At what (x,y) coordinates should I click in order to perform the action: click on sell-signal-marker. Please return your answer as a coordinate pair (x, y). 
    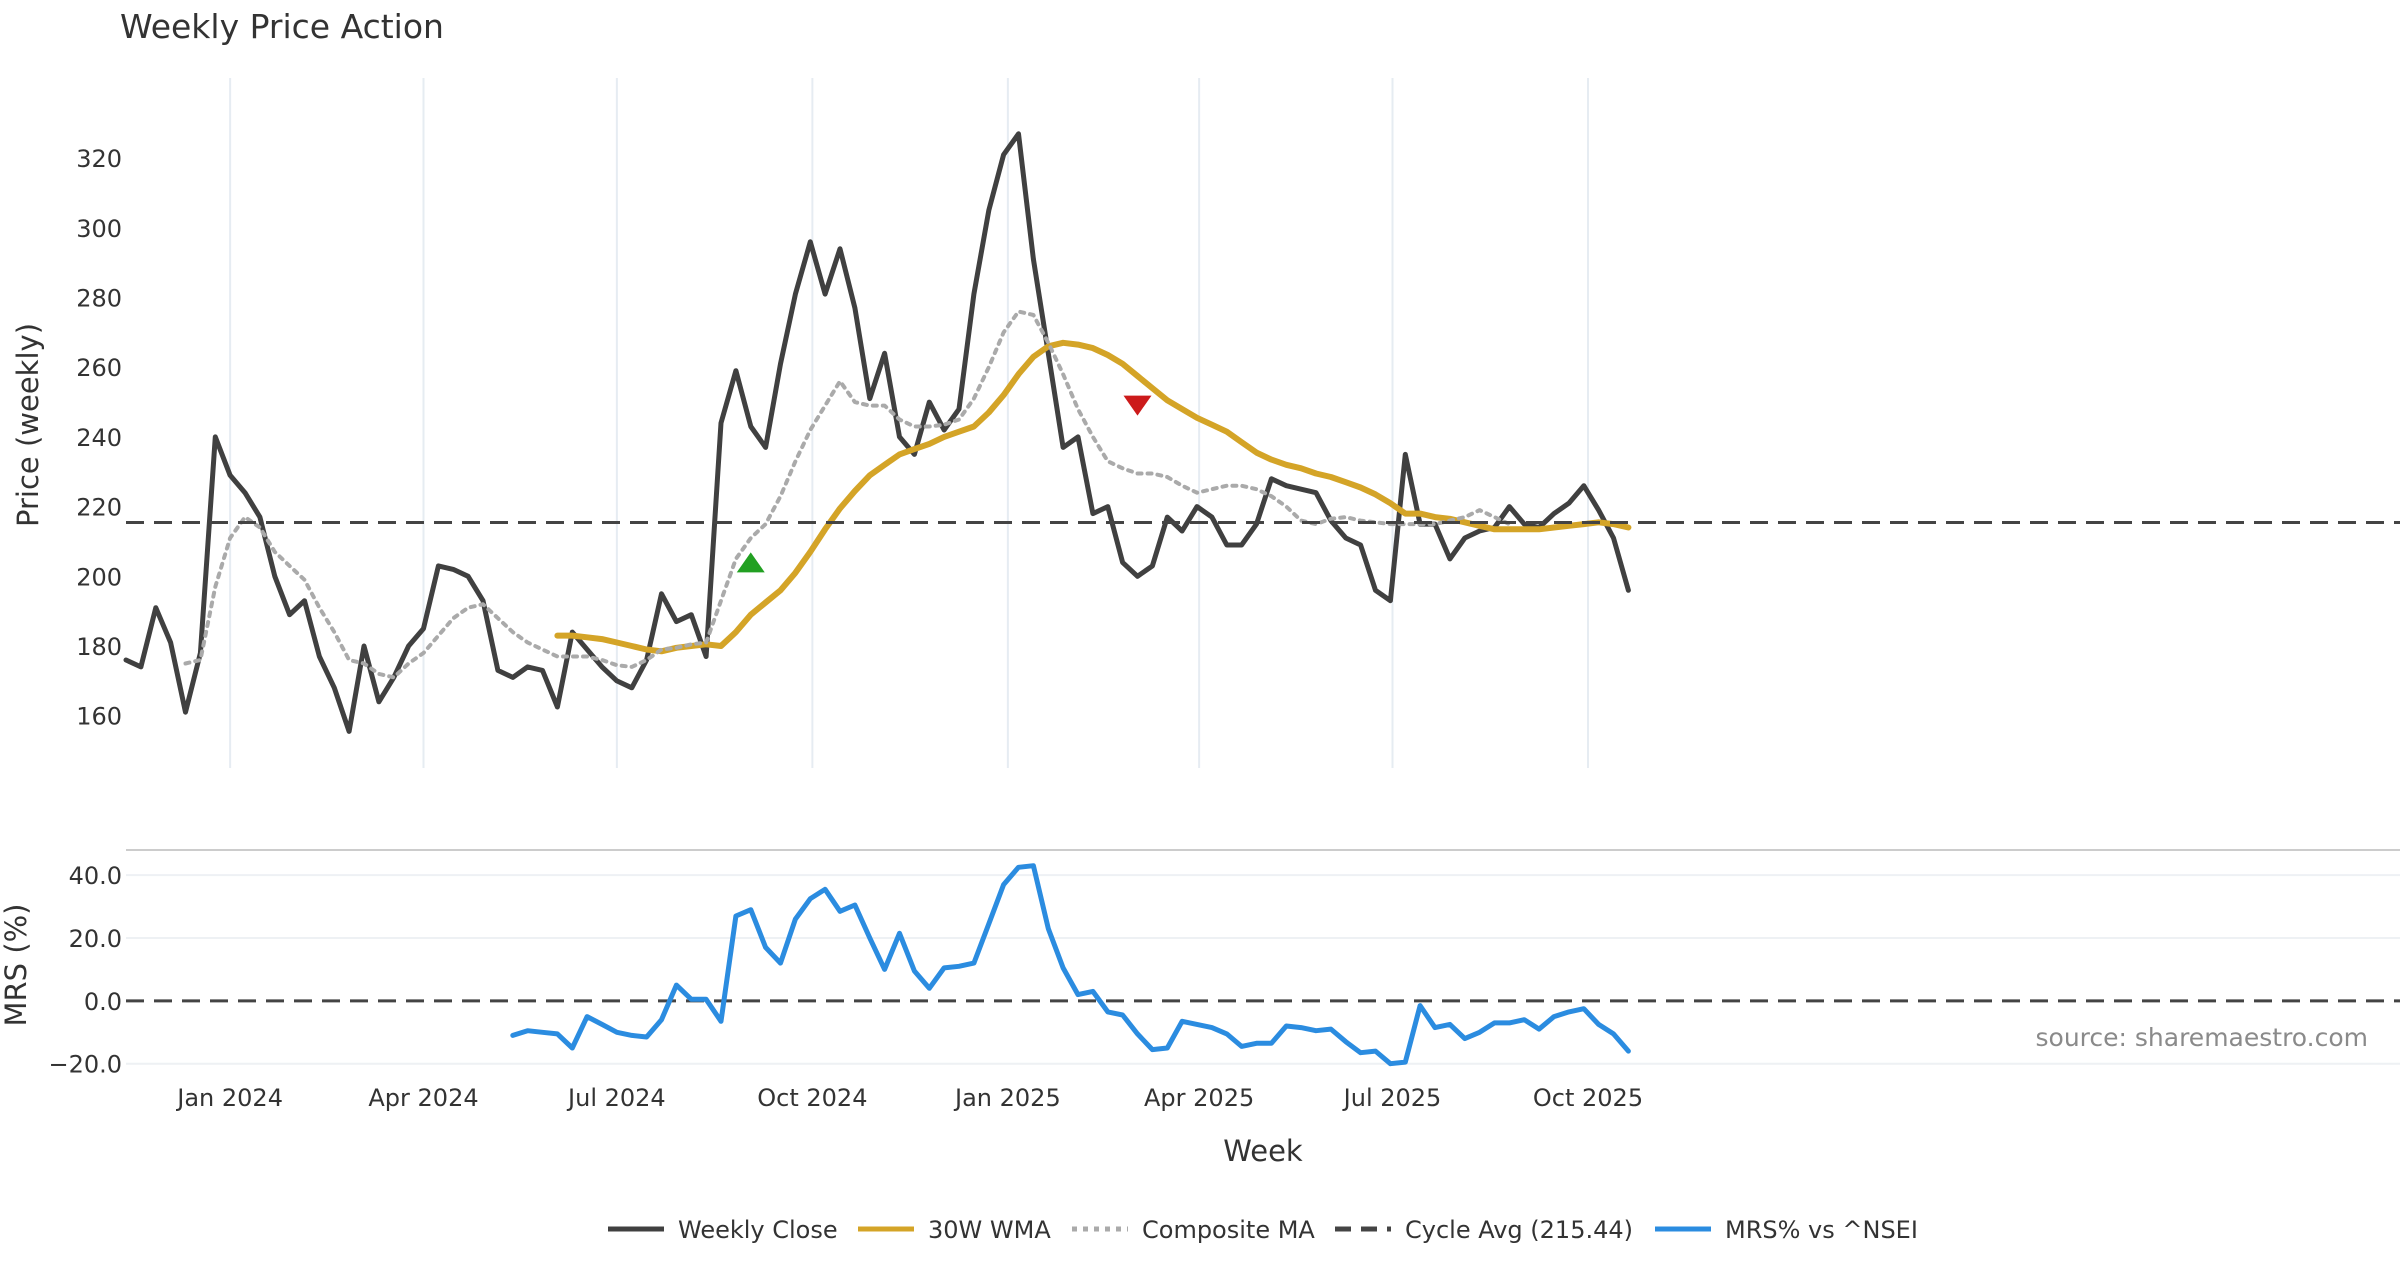
    Looking at the image, I should click on (1137, 405).